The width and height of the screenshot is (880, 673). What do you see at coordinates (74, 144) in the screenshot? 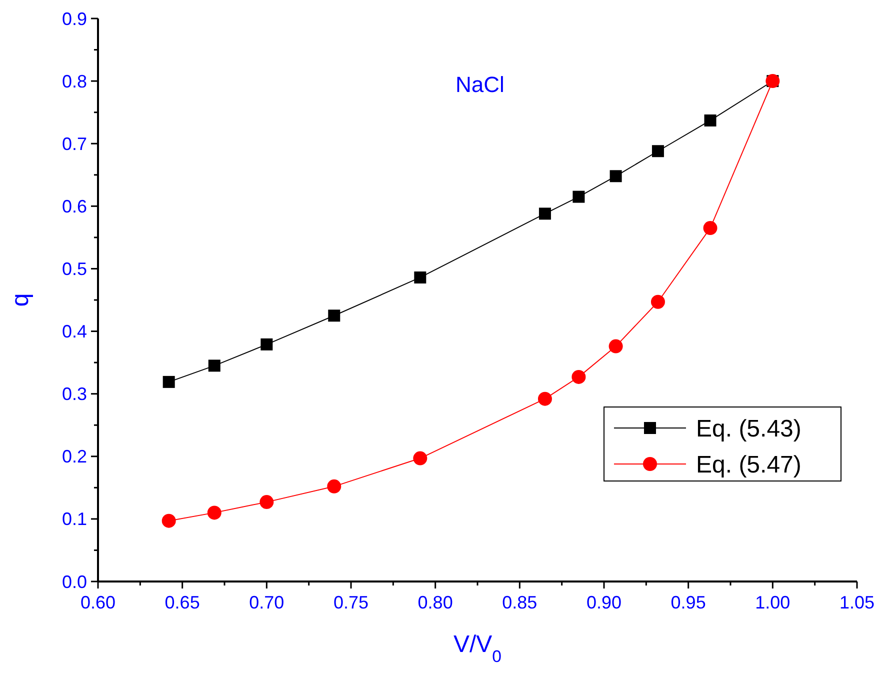
I see `y-tick-label: 0.7` at bounding box center [74, 144].